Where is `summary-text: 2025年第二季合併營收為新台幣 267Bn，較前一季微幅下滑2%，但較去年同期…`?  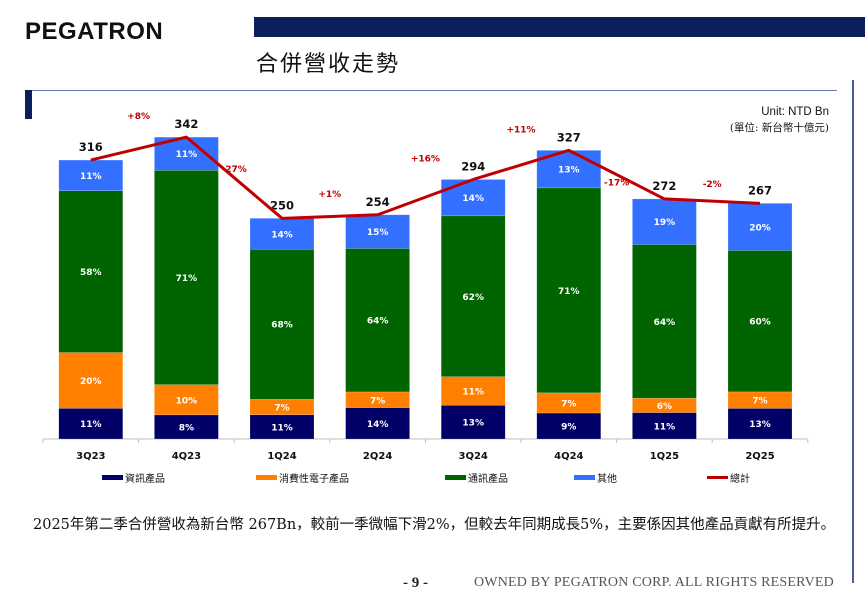
summary-text: 2025年第二季合併營收為新台幣 267Bn，較前一季微幅下滑2%，但較去年同期… is located at coordinates (434, 525).